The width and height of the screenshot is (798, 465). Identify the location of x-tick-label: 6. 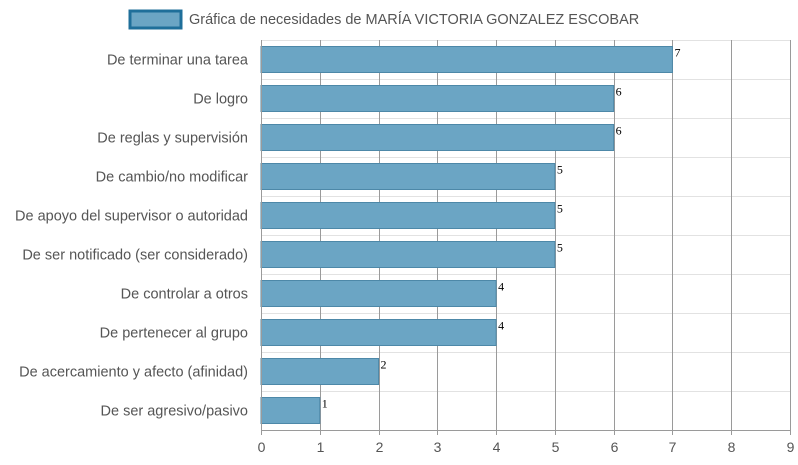
(615, 447).